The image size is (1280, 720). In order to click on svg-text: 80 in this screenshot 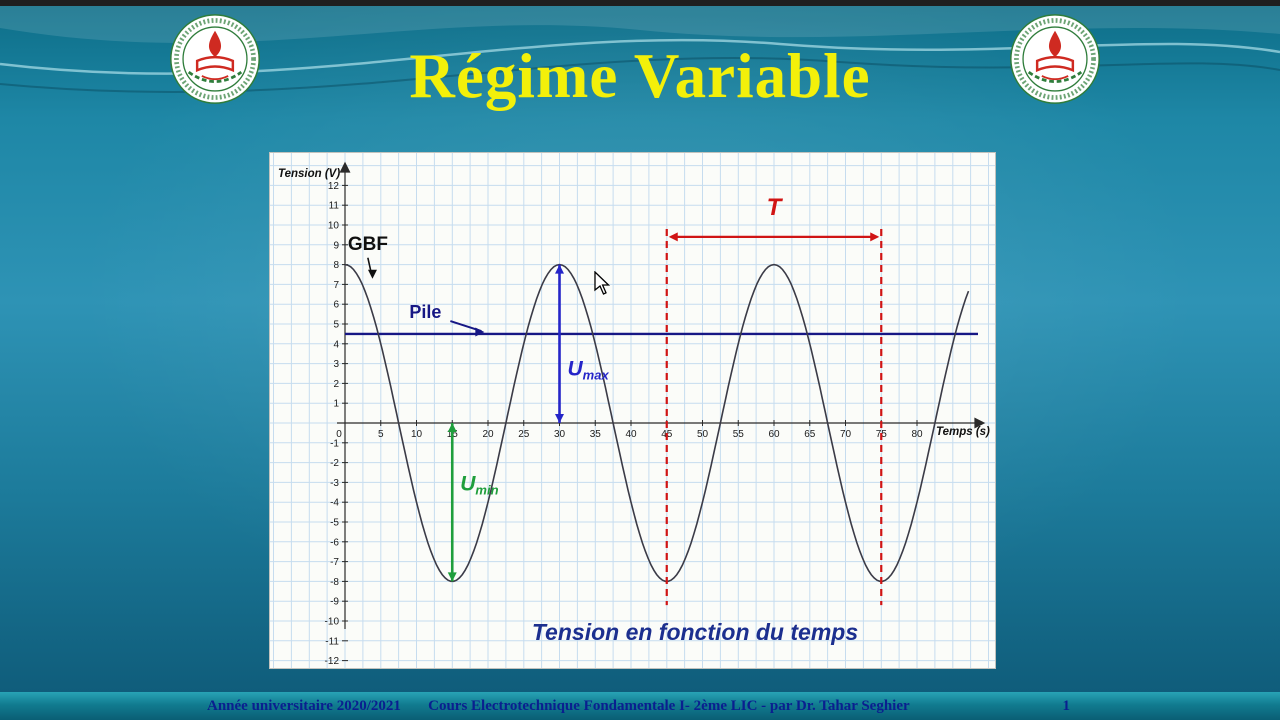, I will do `click(917, 434)`.